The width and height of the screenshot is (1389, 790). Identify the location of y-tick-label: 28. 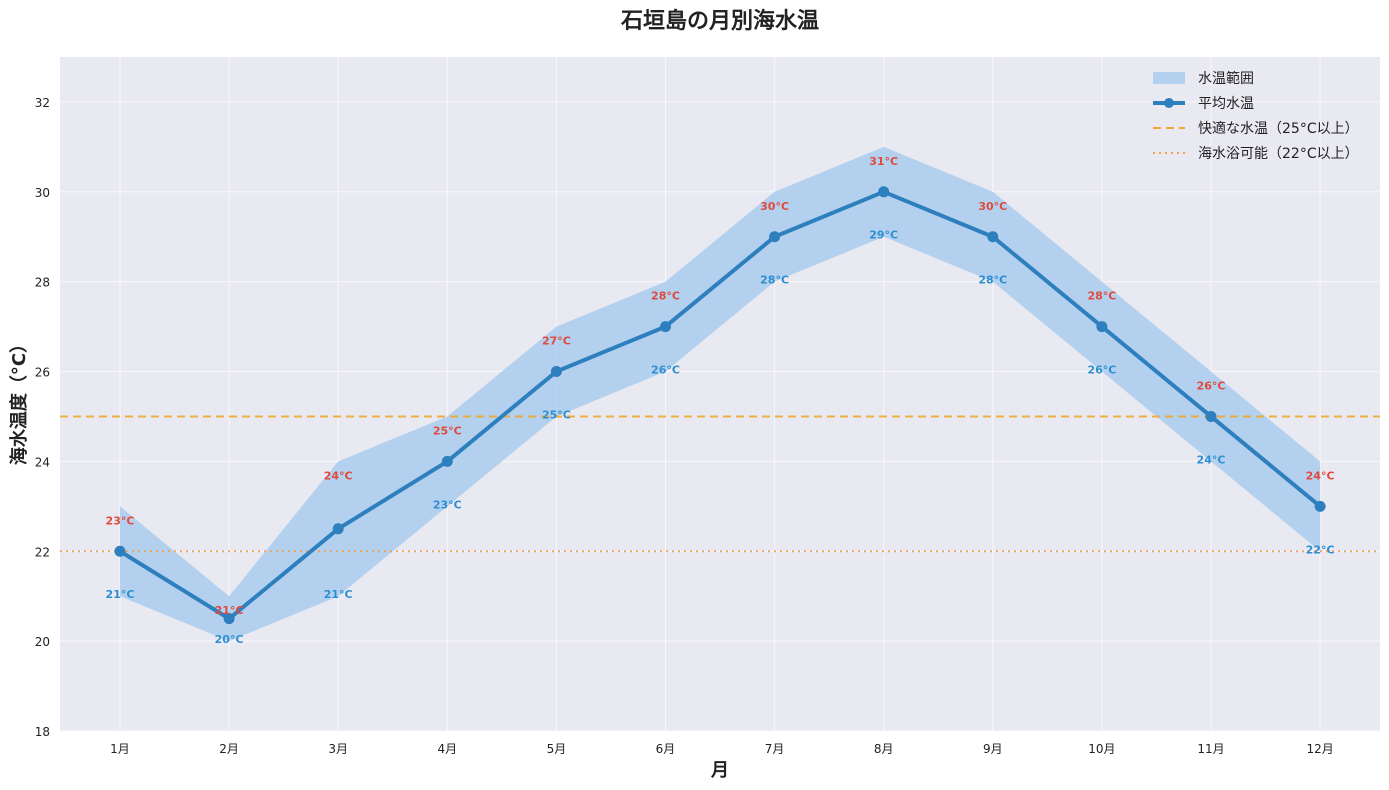
(42, 283).